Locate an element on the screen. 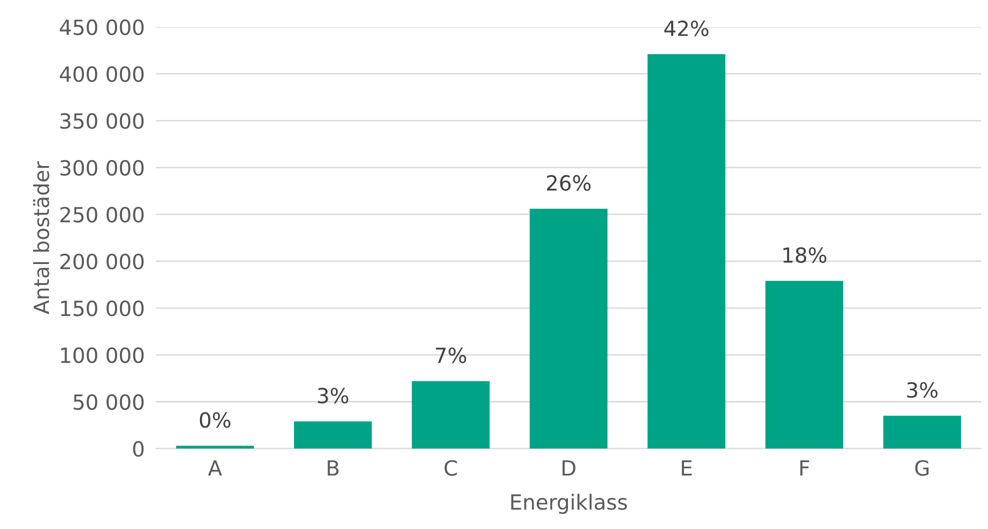 Image resolution: width=988 pixels, height=529 pixels. x-tick-label: C is located at coordinates (450, 468).